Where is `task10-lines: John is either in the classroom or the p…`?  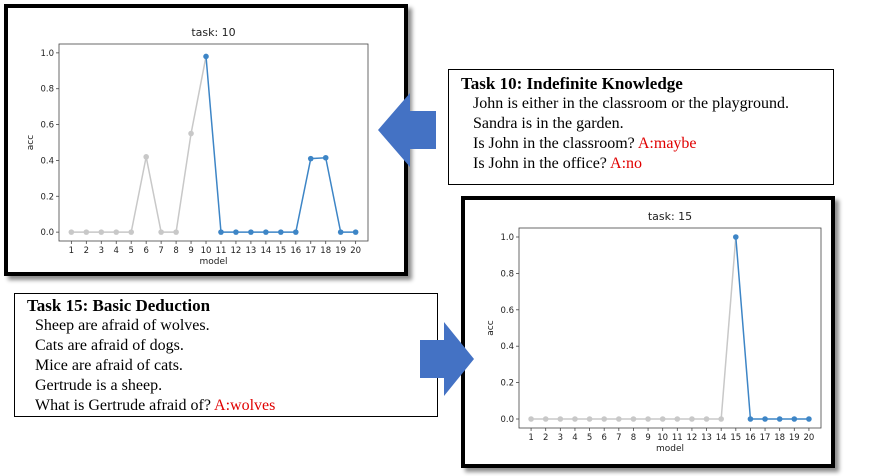
task10-lines: John is either in the classroom or the p… is located at coordinates (642, 134).